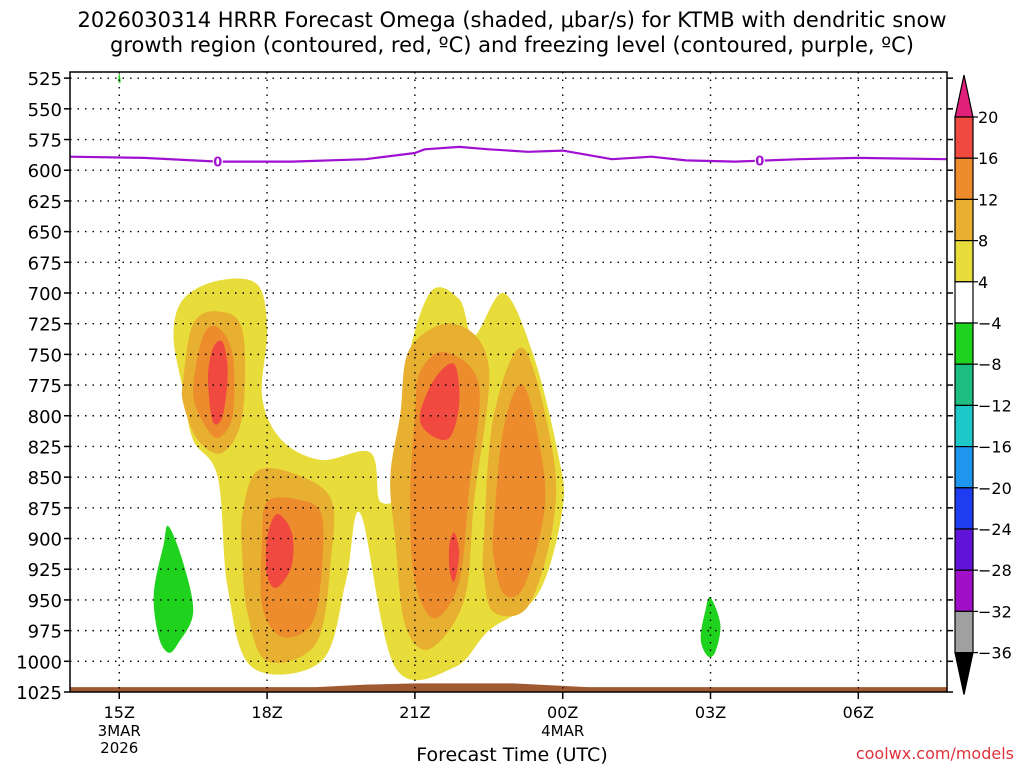 This screenshot has width=1024, height=768. What do you see at coordinates (995, 570) in the screenshot?
I see `colorbar-label-11: −28` at bounding box center [995, 570].